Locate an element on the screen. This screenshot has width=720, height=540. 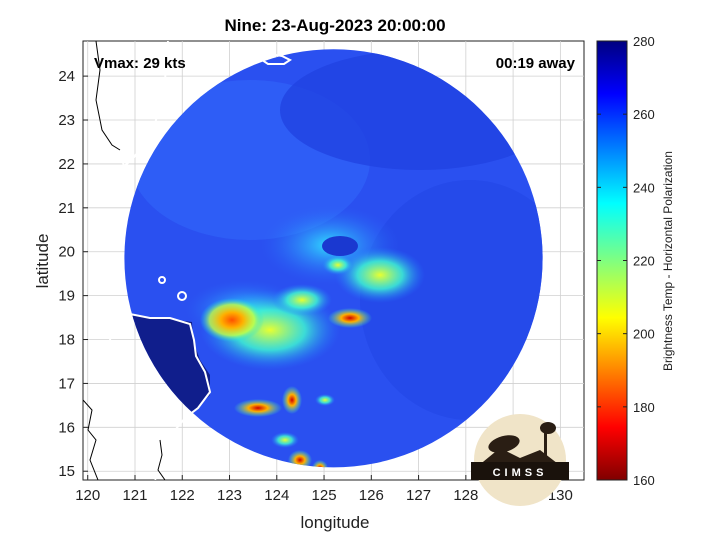
colorbar-tick-label: 220 is located at coordinates (644, 261).